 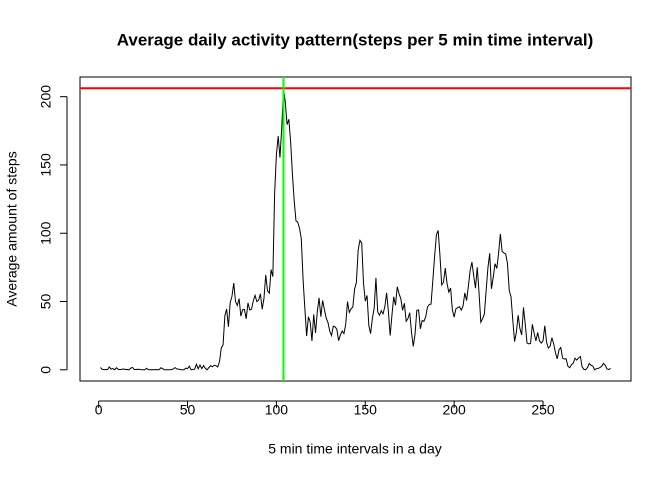 What do you see at coordinates (366, 410) in the screenshot?
I see `x-tick-label: 150` at bounding box center [366, 410].